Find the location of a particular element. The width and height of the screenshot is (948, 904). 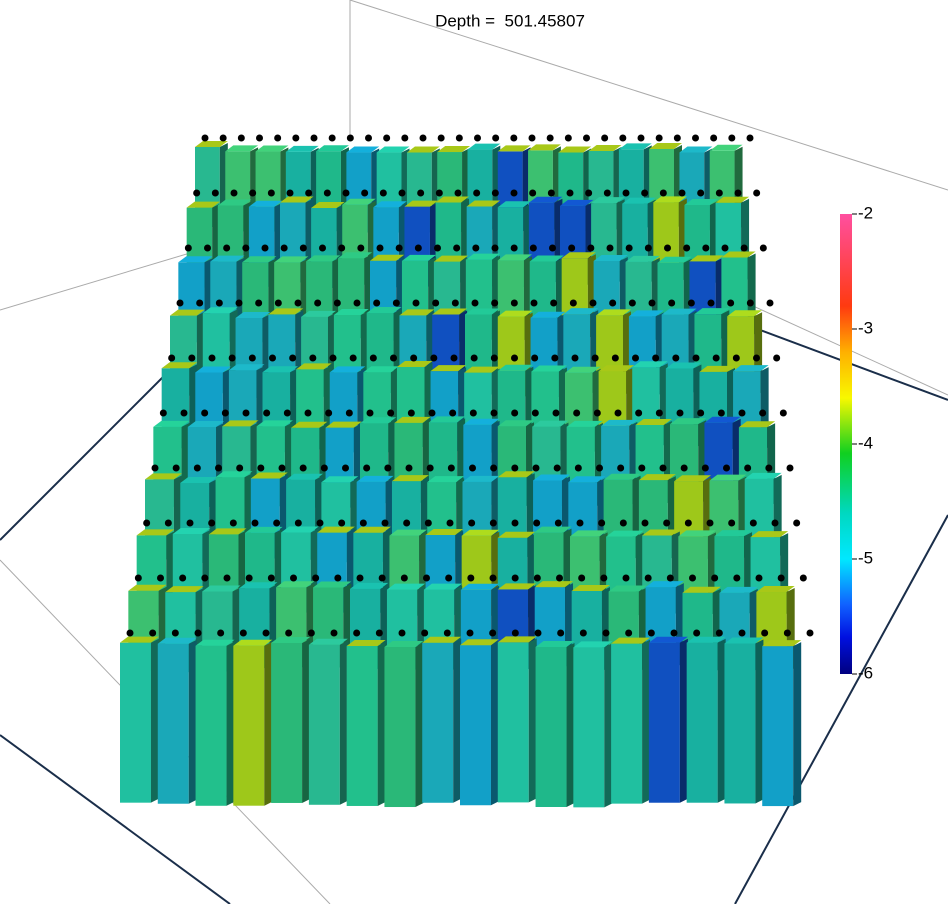

colorbar-tick-label: -2 is located at coordinates (865, 212).